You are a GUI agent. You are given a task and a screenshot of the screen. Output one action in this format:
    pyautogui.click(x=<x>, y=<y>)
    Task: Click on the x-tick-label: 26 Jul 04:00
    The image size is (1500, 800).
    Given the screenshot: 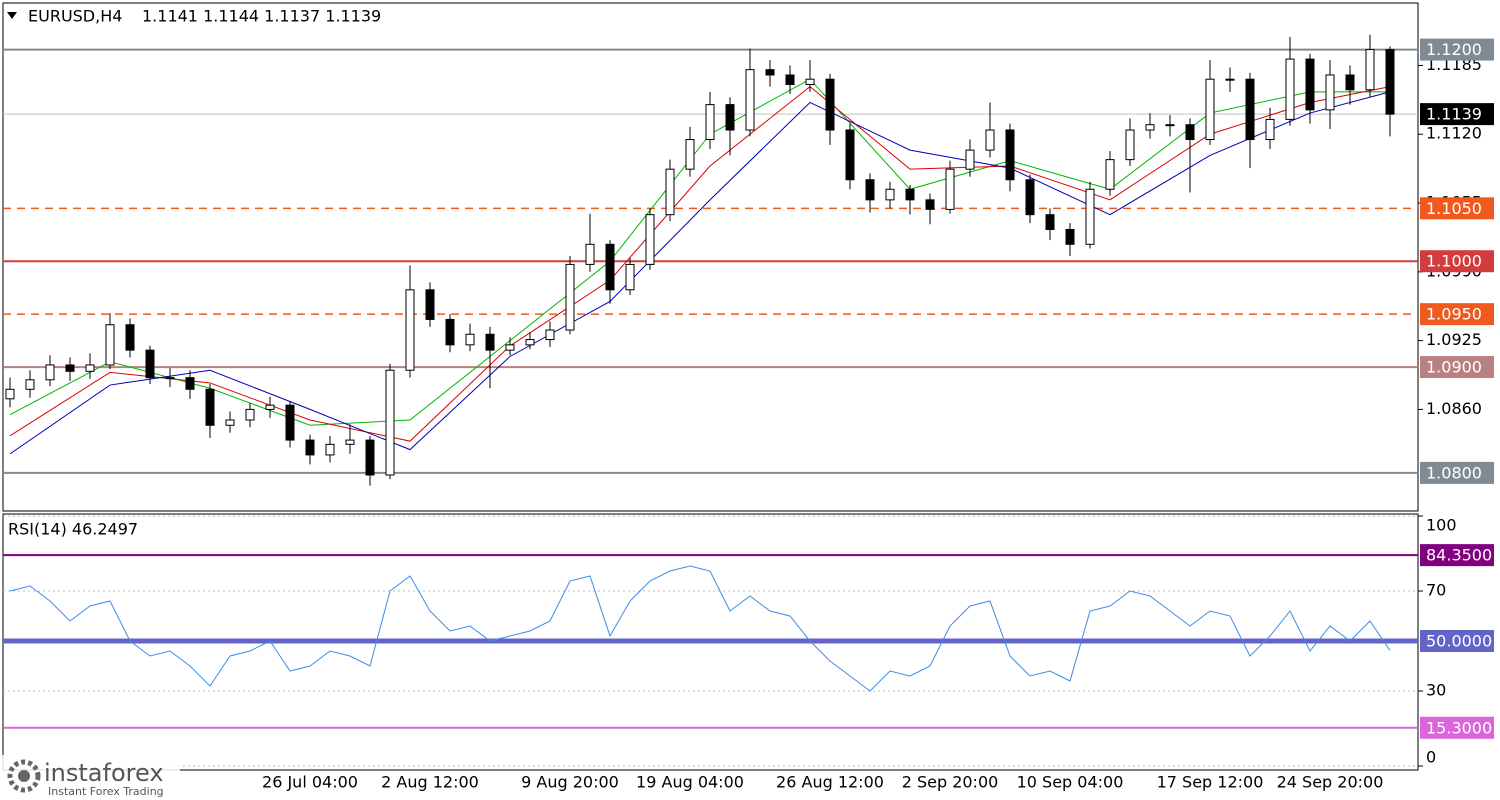 What is the action you would take?
    pyautogui.click(x=310, y=782)
    